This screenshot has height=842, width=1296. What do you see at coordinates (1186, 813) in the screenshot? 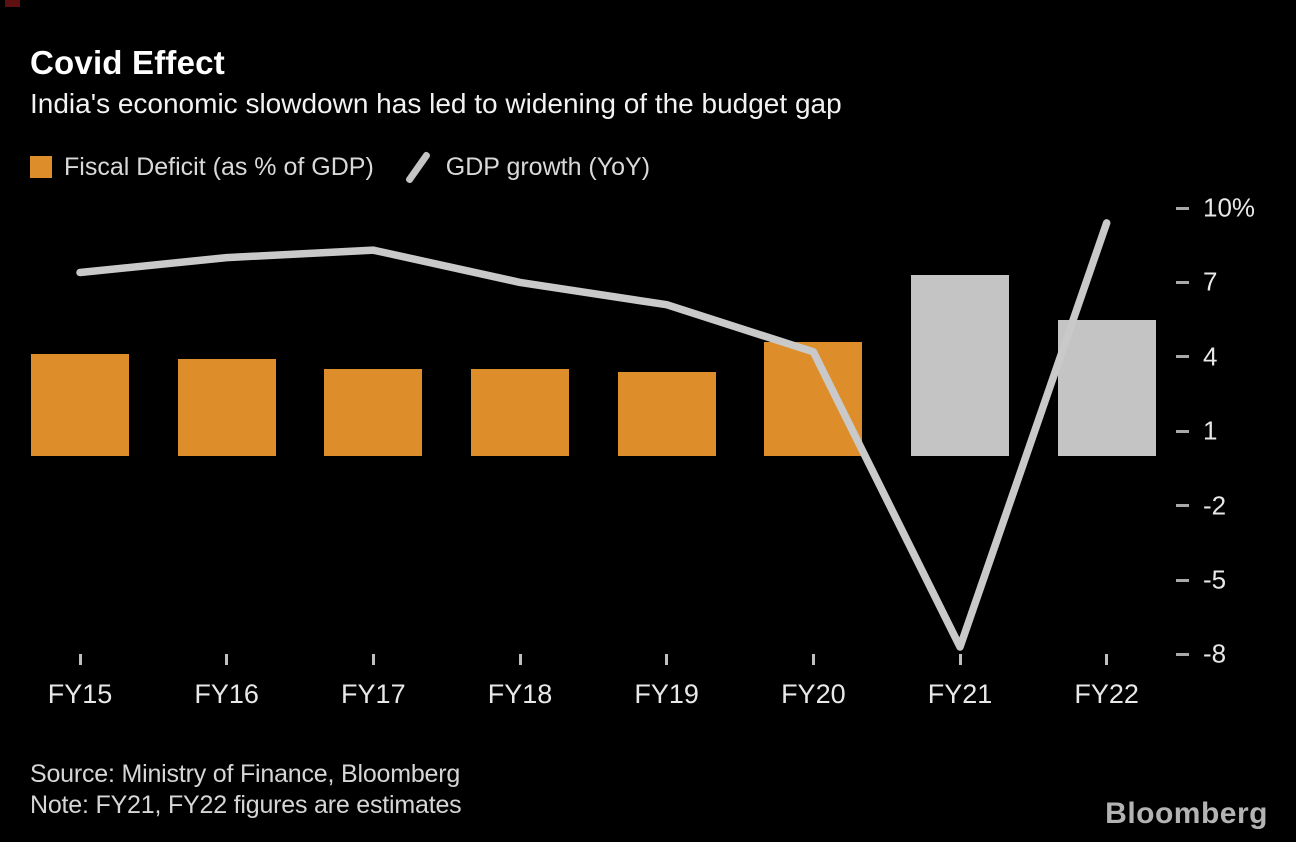
I see `bloomberg-logo: Bloomberg` at bounding box center [1186, 813].